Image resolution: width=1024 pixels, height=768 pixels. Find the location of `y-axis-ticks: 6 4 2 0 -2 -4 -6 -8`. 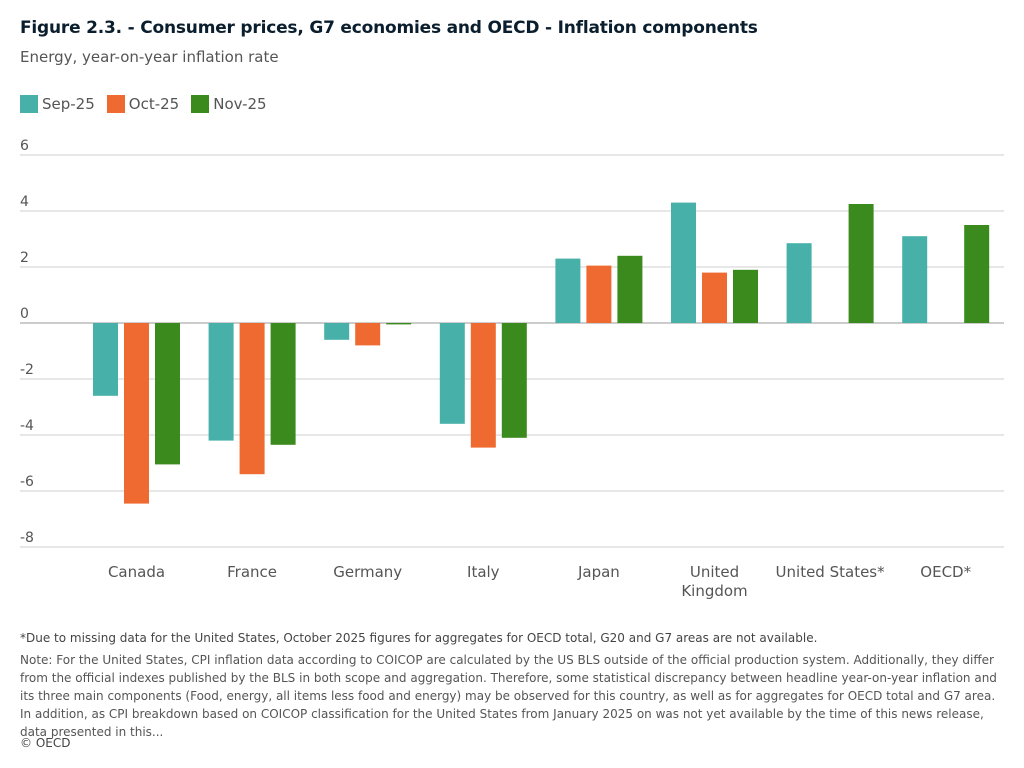

y-axis-ticks: 6 4 2 0 -2 -4 -6 -8 is located at coordinates (27, 342).